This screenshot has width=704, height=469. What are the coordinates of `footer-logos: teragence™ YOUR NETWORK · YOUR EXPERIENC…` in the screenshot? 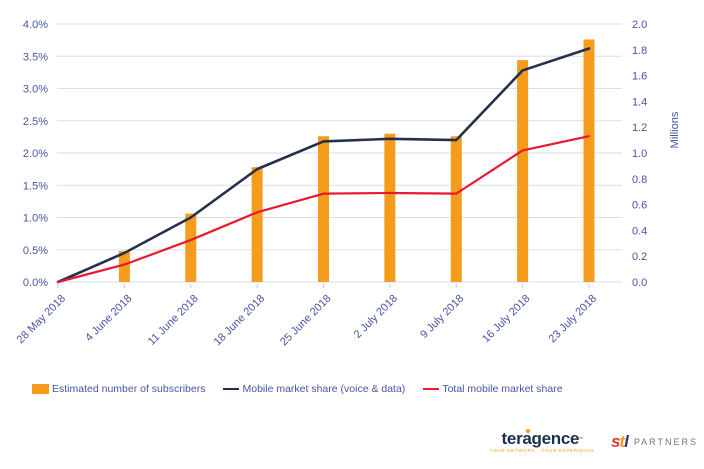 It's located at (594, 441).